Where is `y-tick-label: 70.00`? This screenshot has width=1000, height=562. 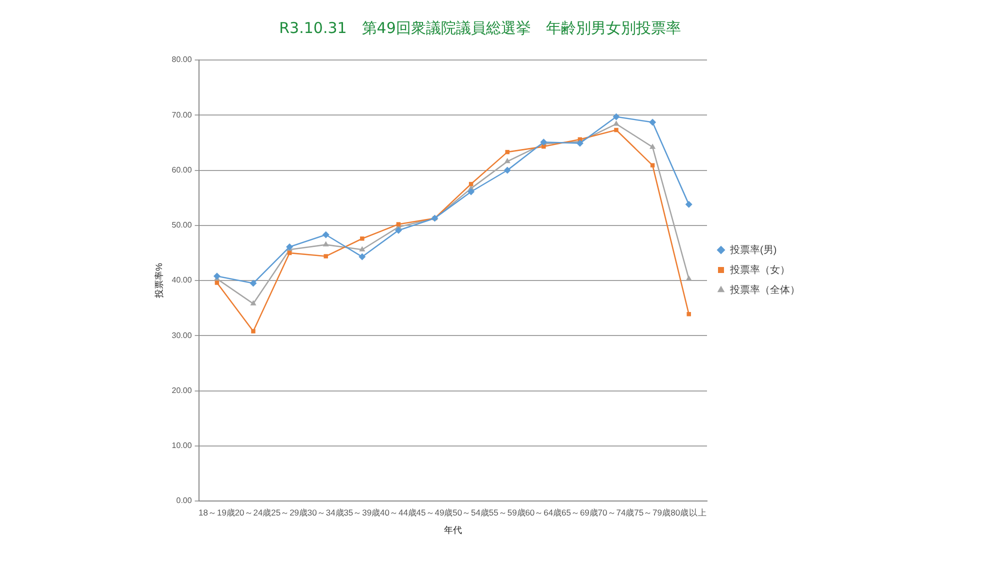
y-tick-label: 70.00 is located at coordinates (182, 115).